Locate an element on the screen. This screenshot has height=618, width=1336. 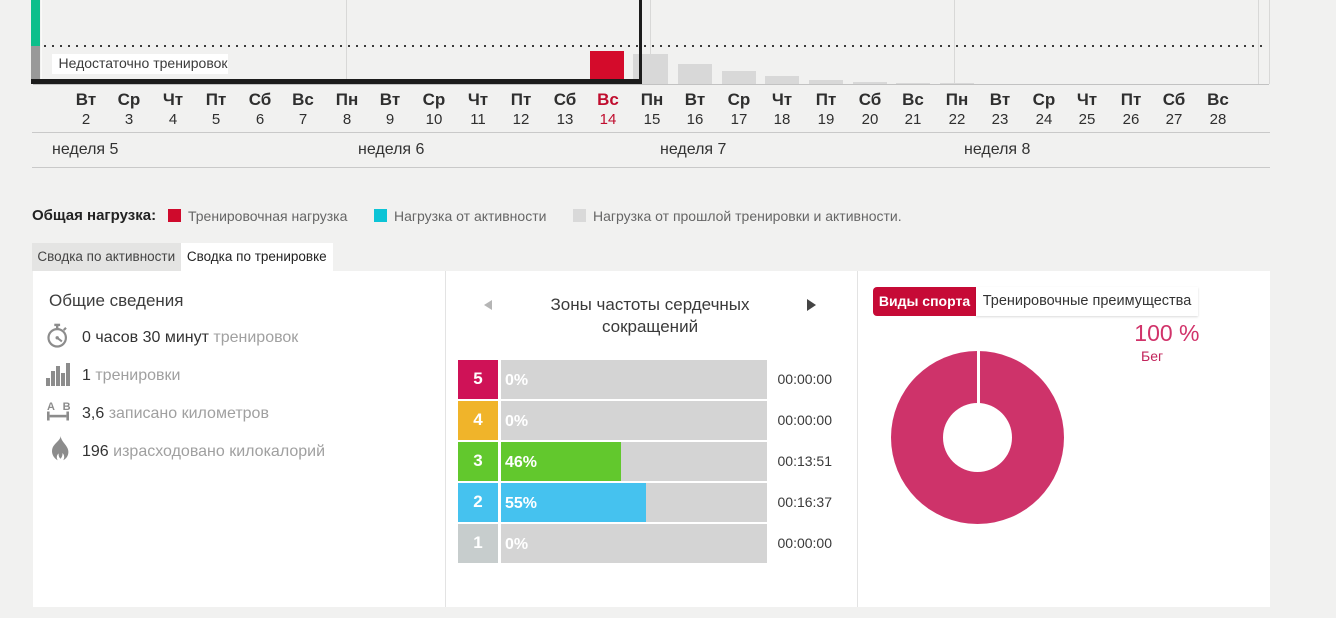
svg-text: B is located at coordinates (66, 407).